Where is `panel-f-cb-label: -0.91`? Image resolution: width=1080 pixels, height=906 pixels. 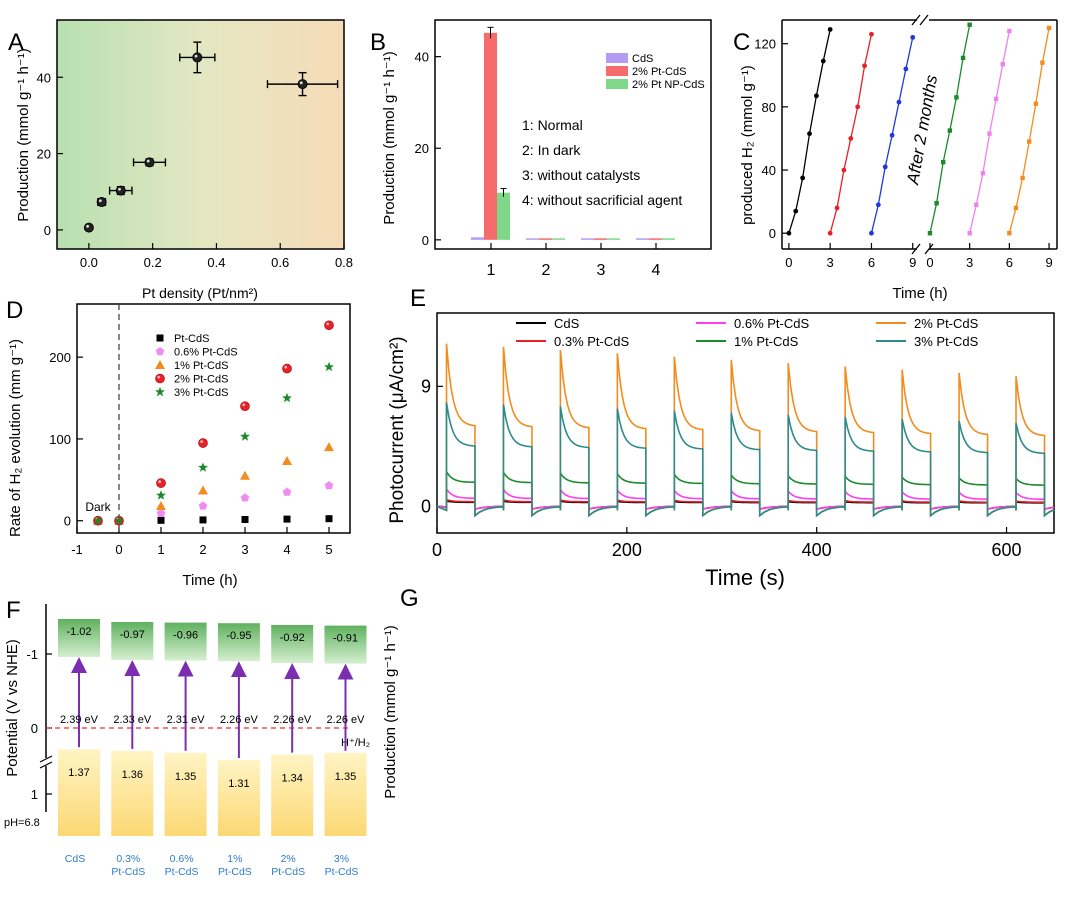 panel-f-cb-label: -0.91 is located at coordinates (345, 639).